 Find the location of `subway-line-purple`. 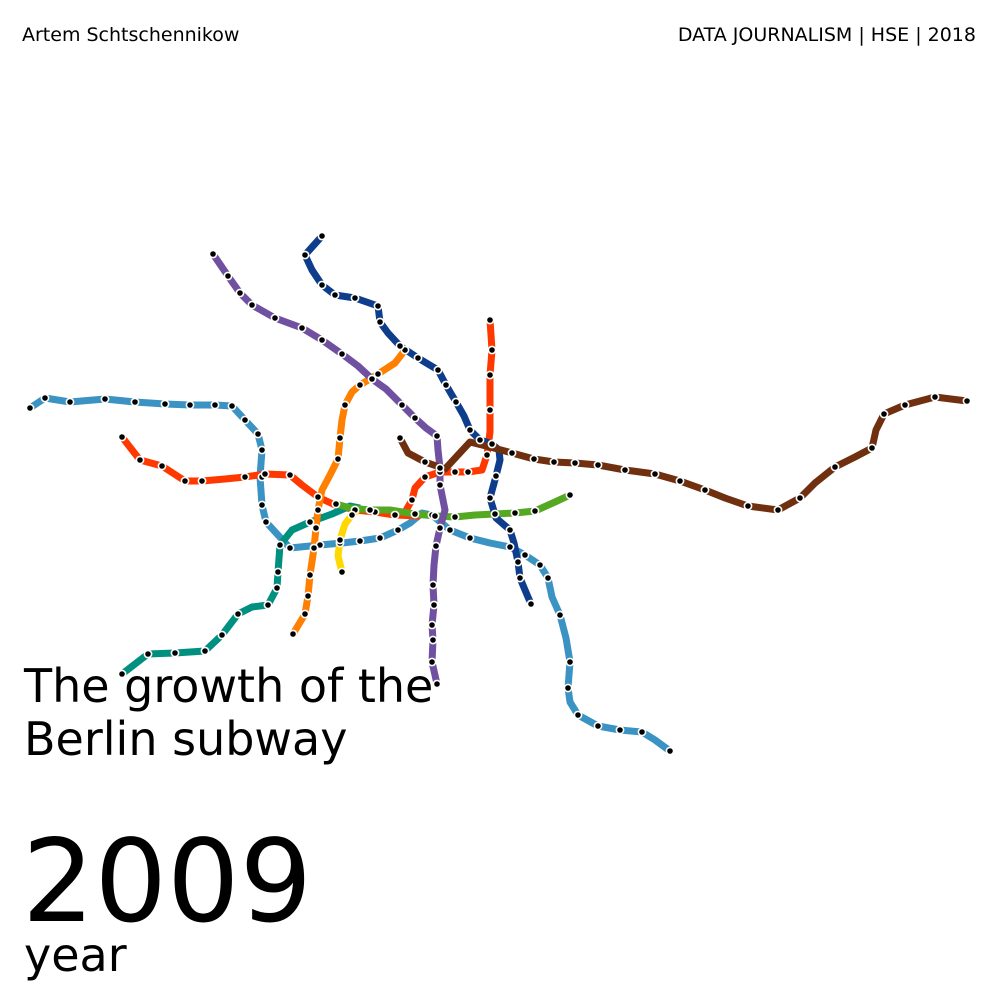

subway-line-purple is located at coordinates (329, 468).